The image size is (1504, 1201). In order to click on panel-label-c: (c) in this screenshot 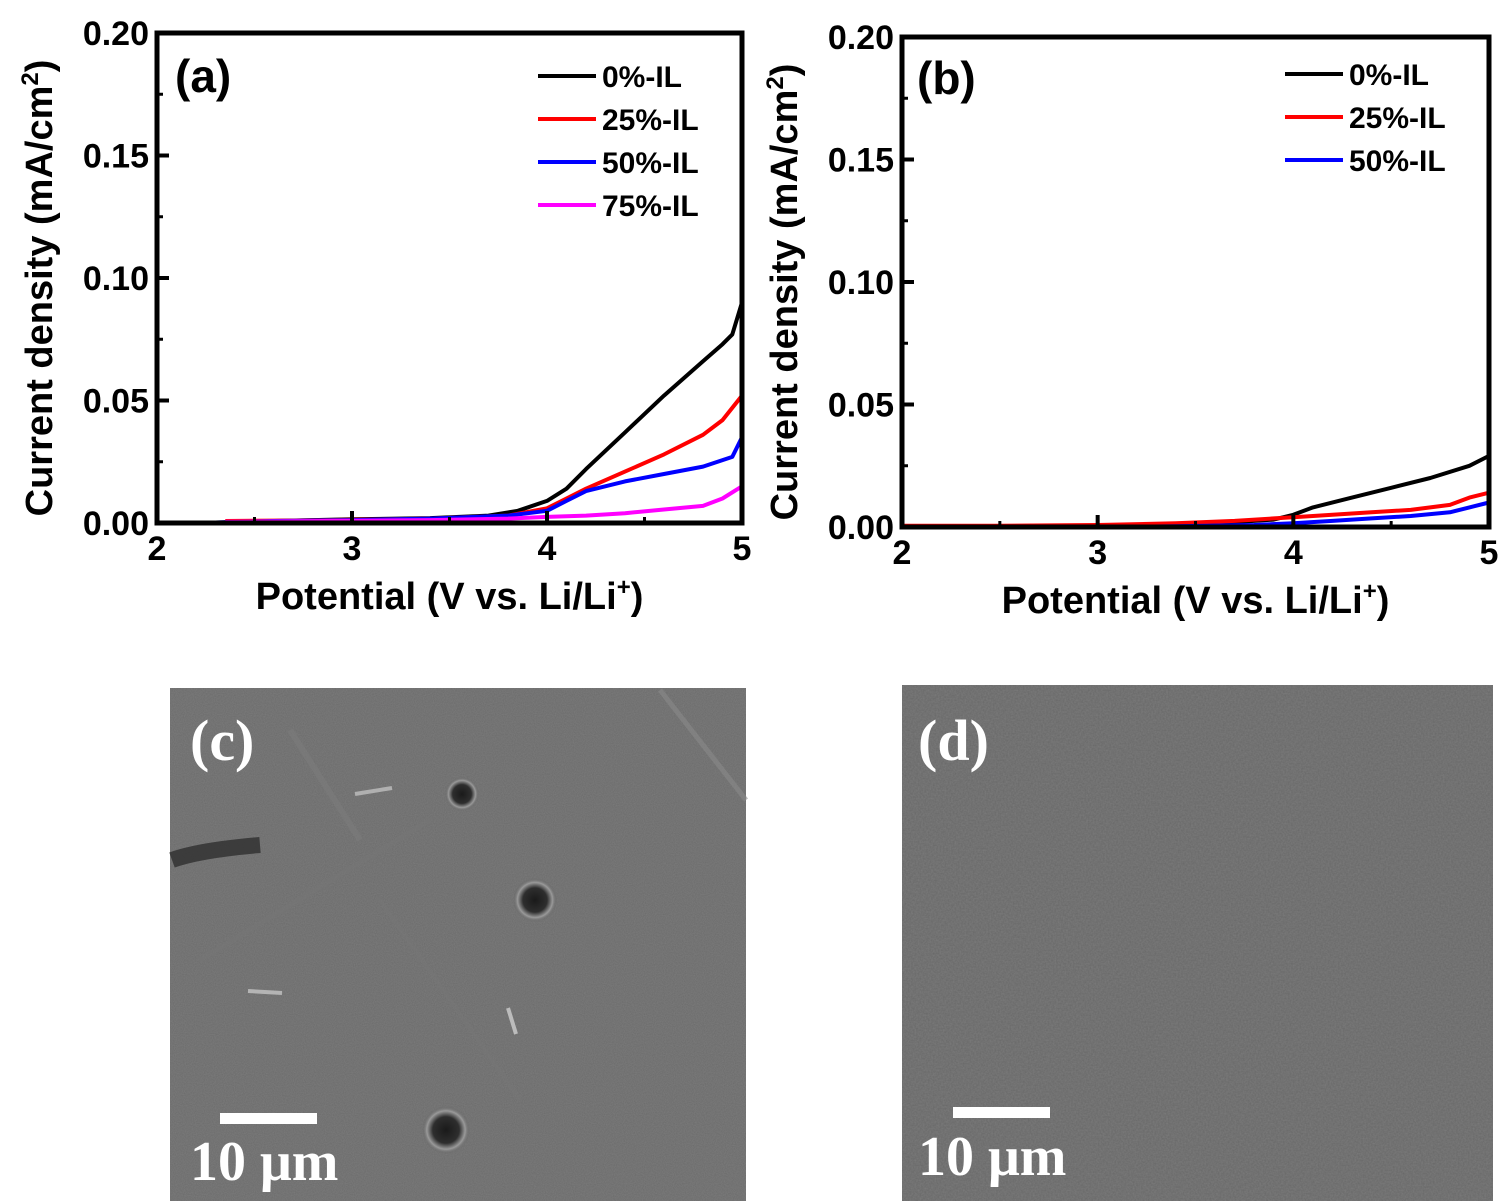, I will do `click(222, 740)`.